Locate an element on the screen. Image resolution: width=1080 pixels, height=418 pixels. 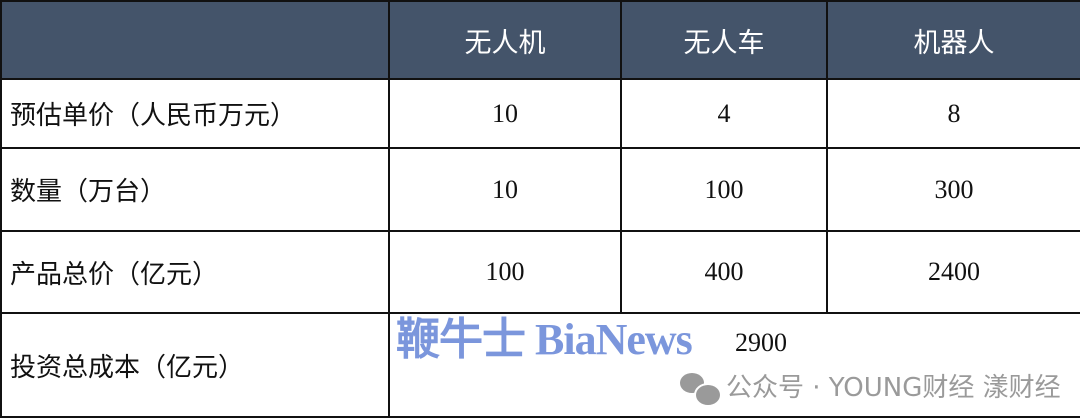
header-empty is located at coordinates (195, 40).